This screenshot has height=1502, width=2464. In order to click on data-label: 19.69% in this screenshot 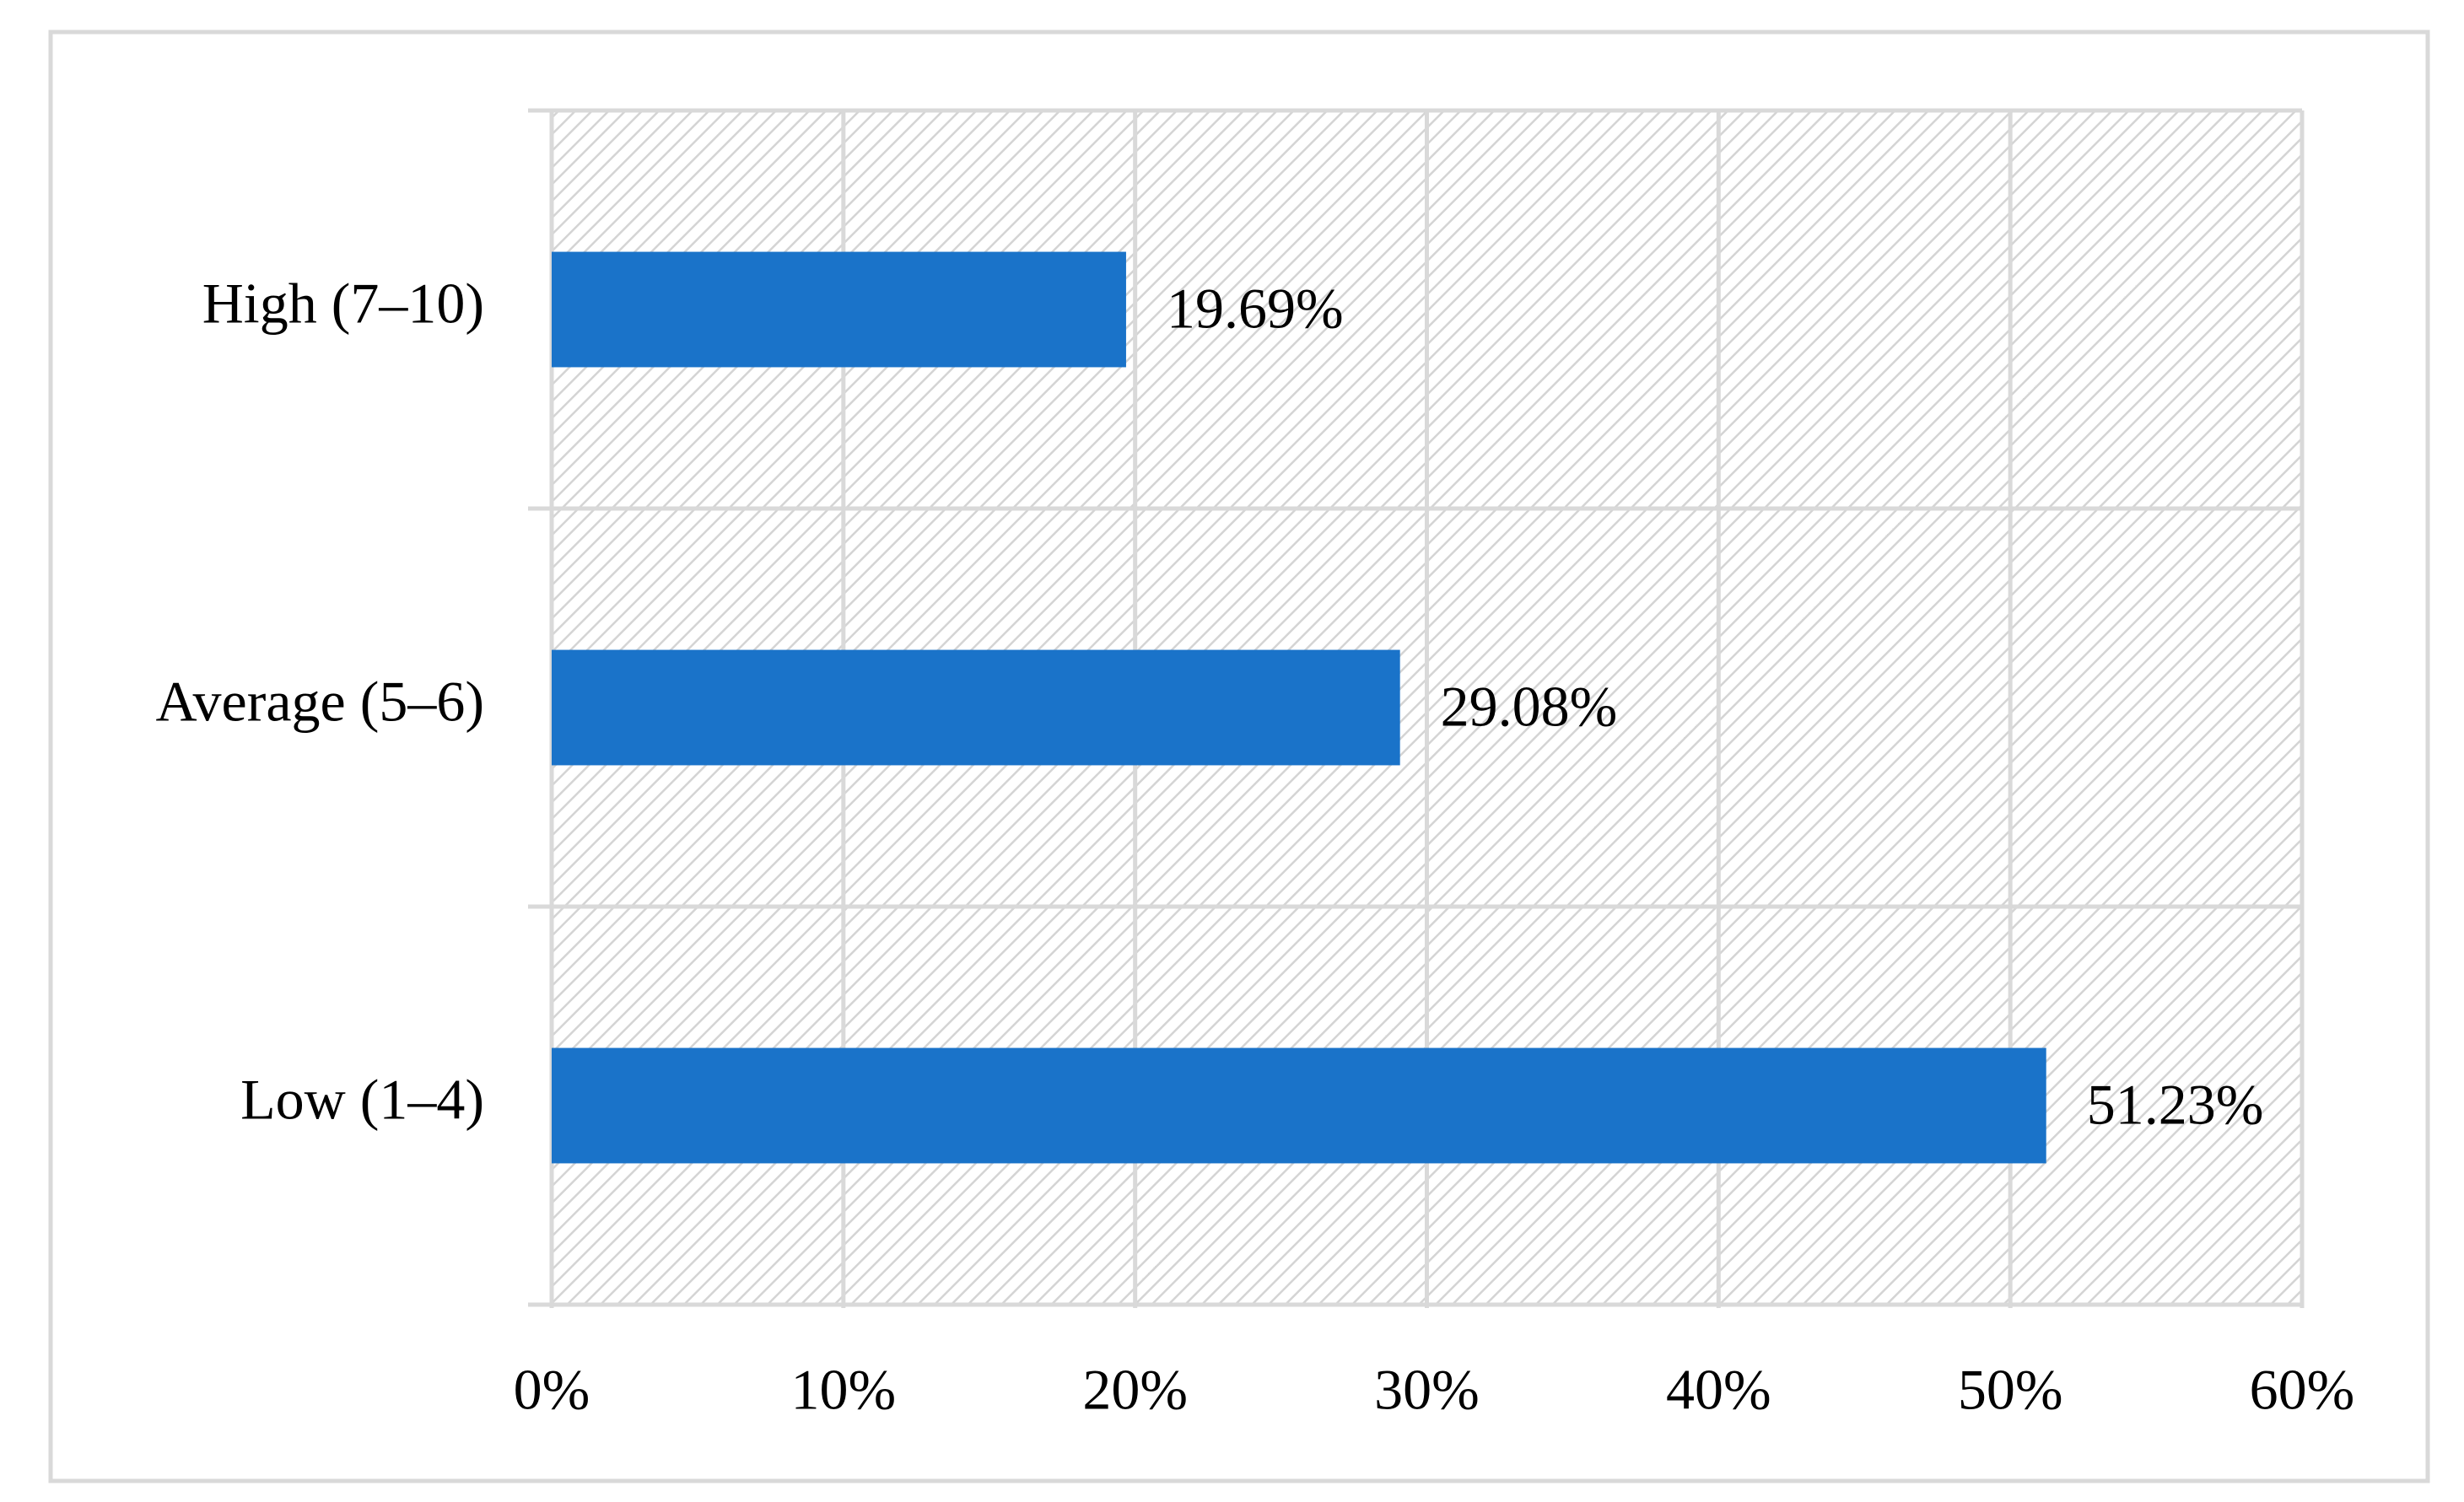, I will do `click(1255, 309)`.